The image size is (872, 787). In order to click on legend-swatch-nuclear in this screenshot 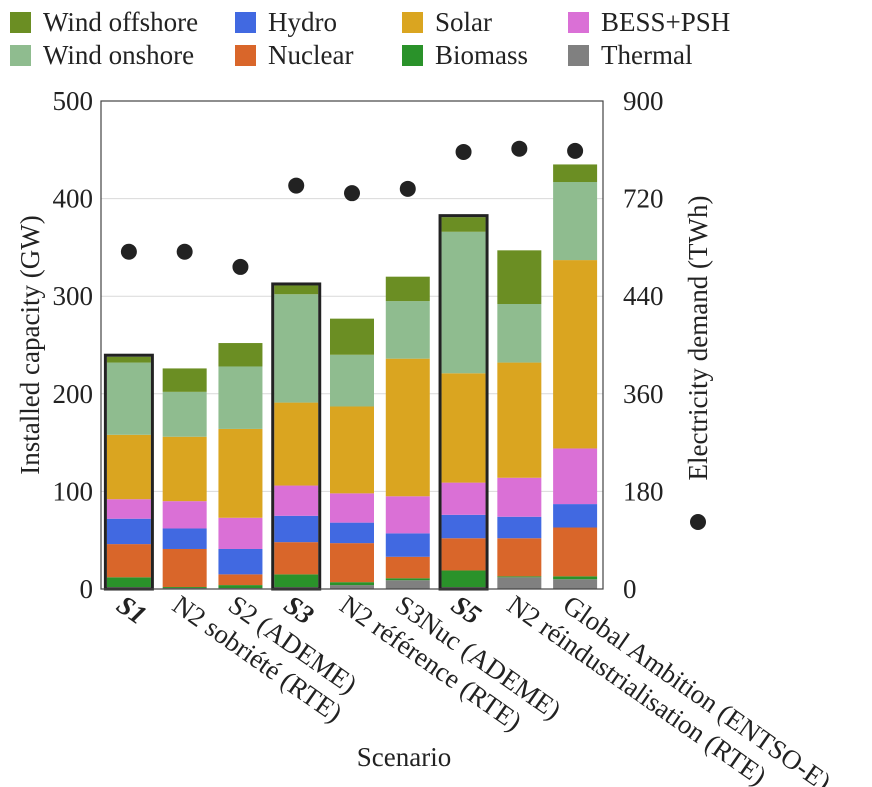, I will do `click(245, 55)`.